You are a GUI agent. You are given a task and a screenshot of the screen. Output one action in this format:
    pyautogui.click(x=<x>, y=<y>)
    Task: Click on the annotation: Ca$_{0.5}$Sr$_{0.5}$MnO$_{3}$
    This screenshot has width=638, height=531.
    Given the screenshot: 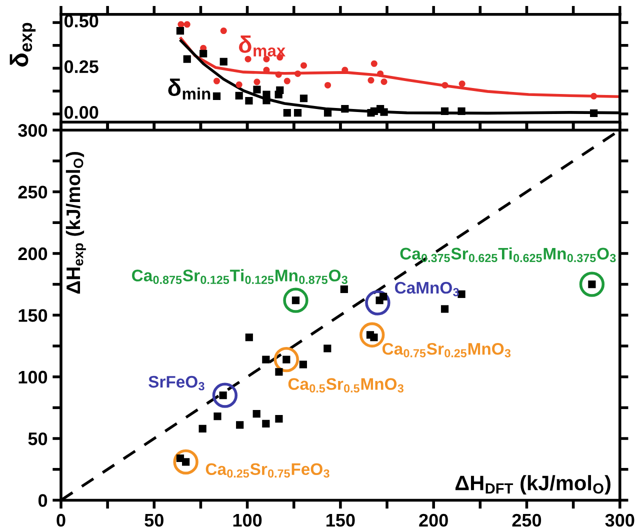 What is the action you would take?
    pyautogui.click(x=346, y=385)
    